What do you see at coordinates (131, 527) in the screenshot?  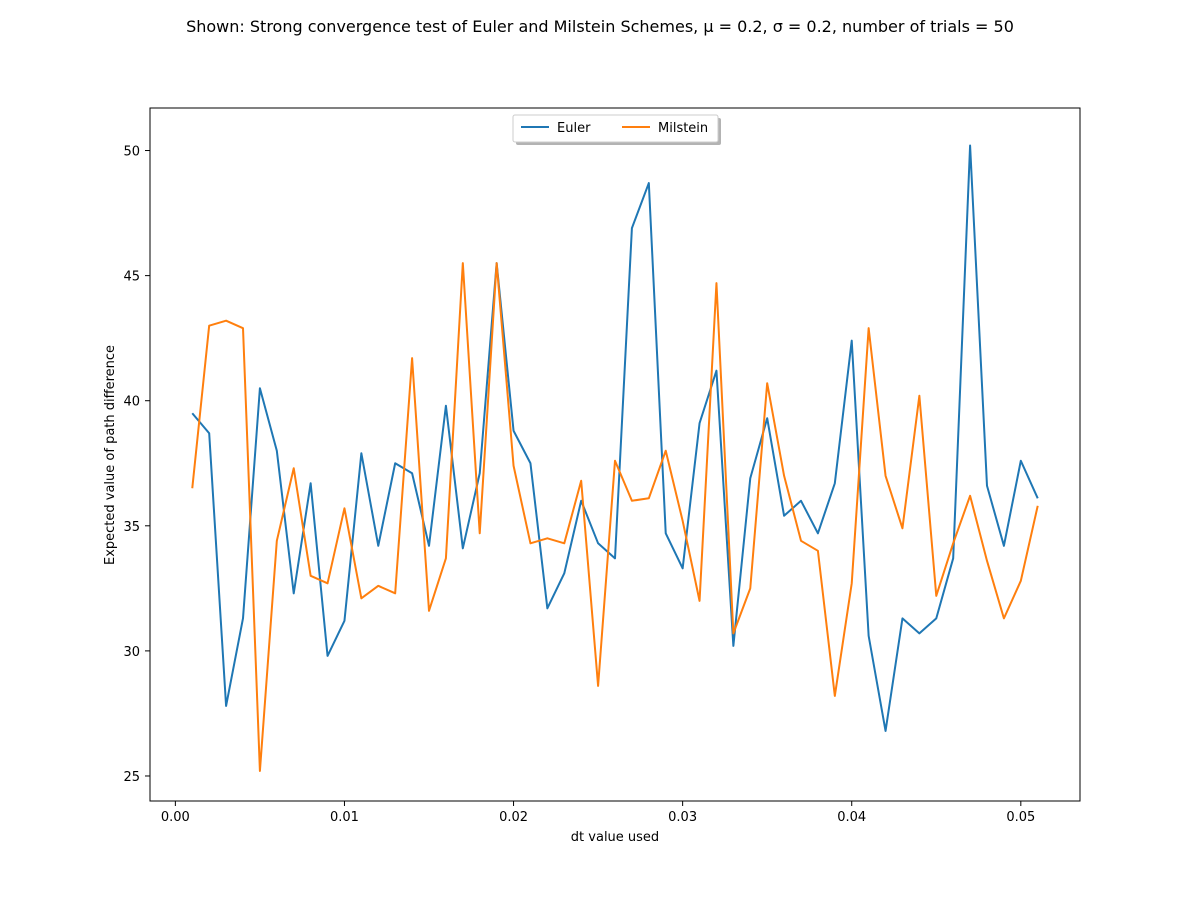 I see `y-tick-label: 35` at bounding box center [131, 527].